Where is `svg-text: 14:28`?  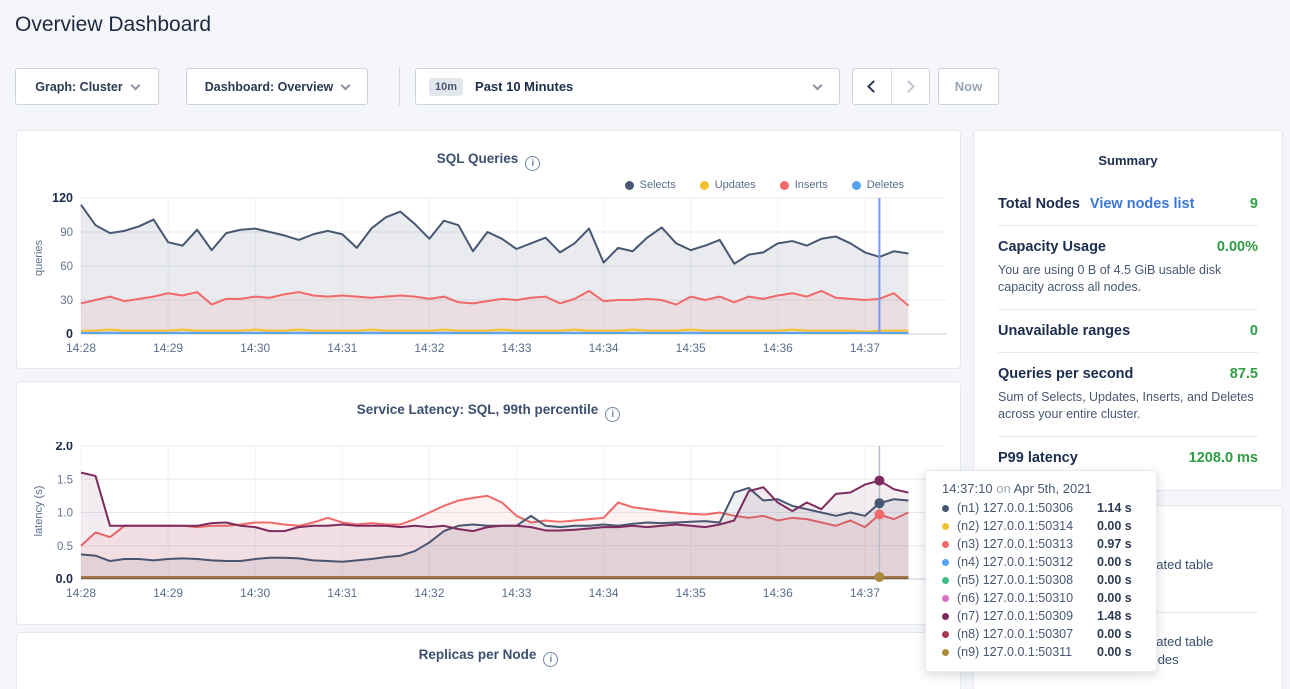
svg-text: 14:28 is located at coordinates (81, 593).